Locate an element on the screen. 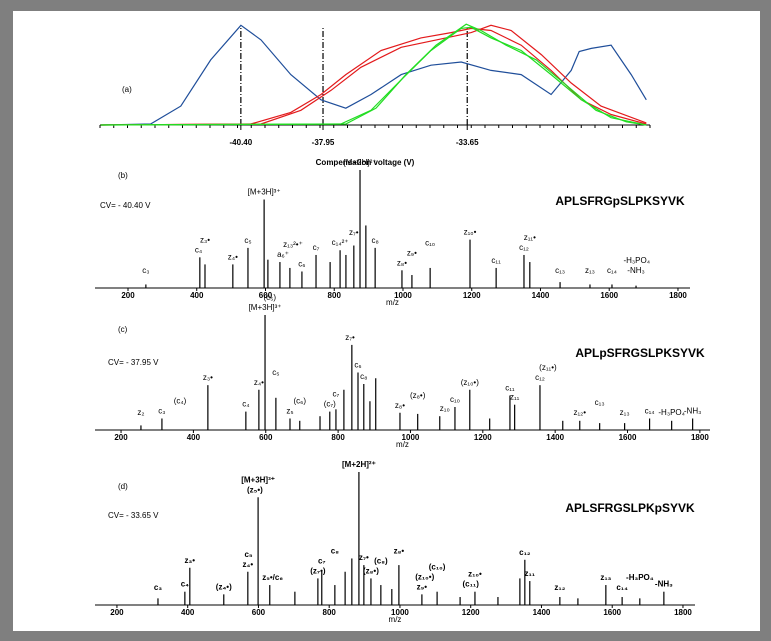 This screenshot has width=771, height=641. panel-label: (d) is located at coordinates (123, 486).